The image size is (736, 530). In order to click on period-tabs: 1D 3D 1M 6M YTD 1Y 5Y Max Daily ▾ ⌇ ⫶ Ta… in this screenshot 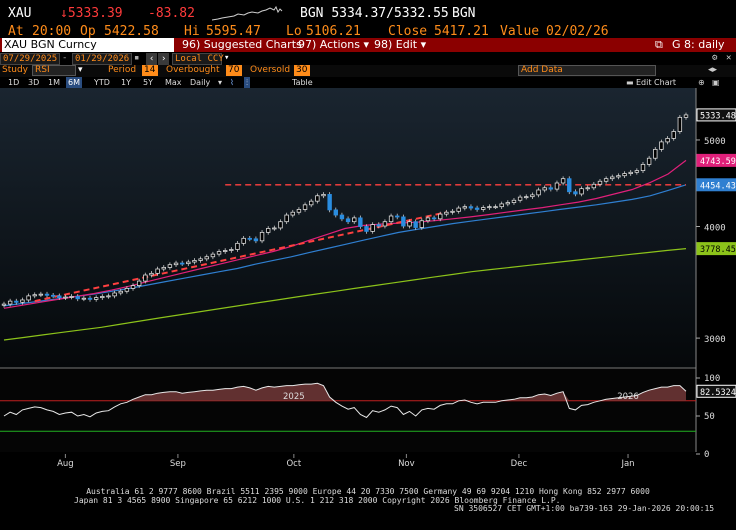, I will do `click(368, 82)`.